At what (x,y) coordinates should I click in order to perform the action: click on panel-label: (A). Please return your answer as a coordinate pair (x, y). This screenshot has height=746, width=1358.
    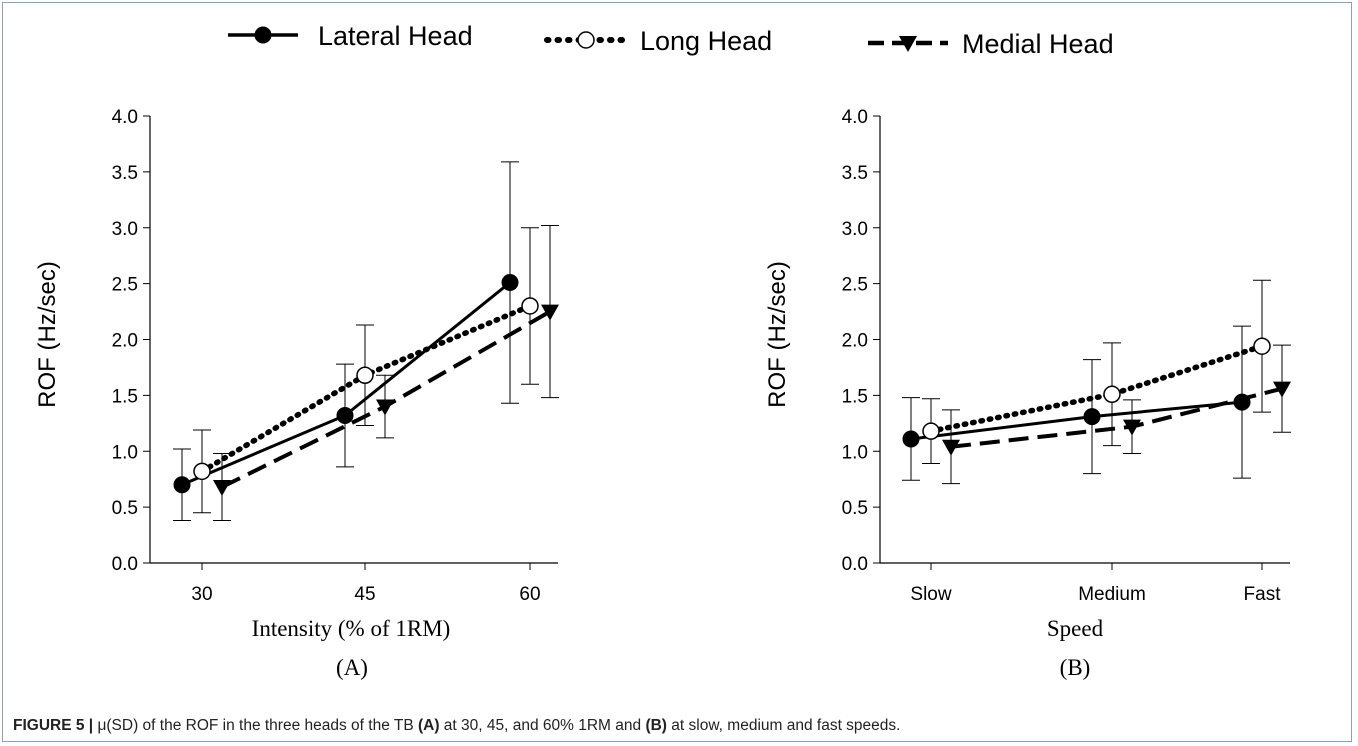
    Looking at the image, I should click on (352, 667).